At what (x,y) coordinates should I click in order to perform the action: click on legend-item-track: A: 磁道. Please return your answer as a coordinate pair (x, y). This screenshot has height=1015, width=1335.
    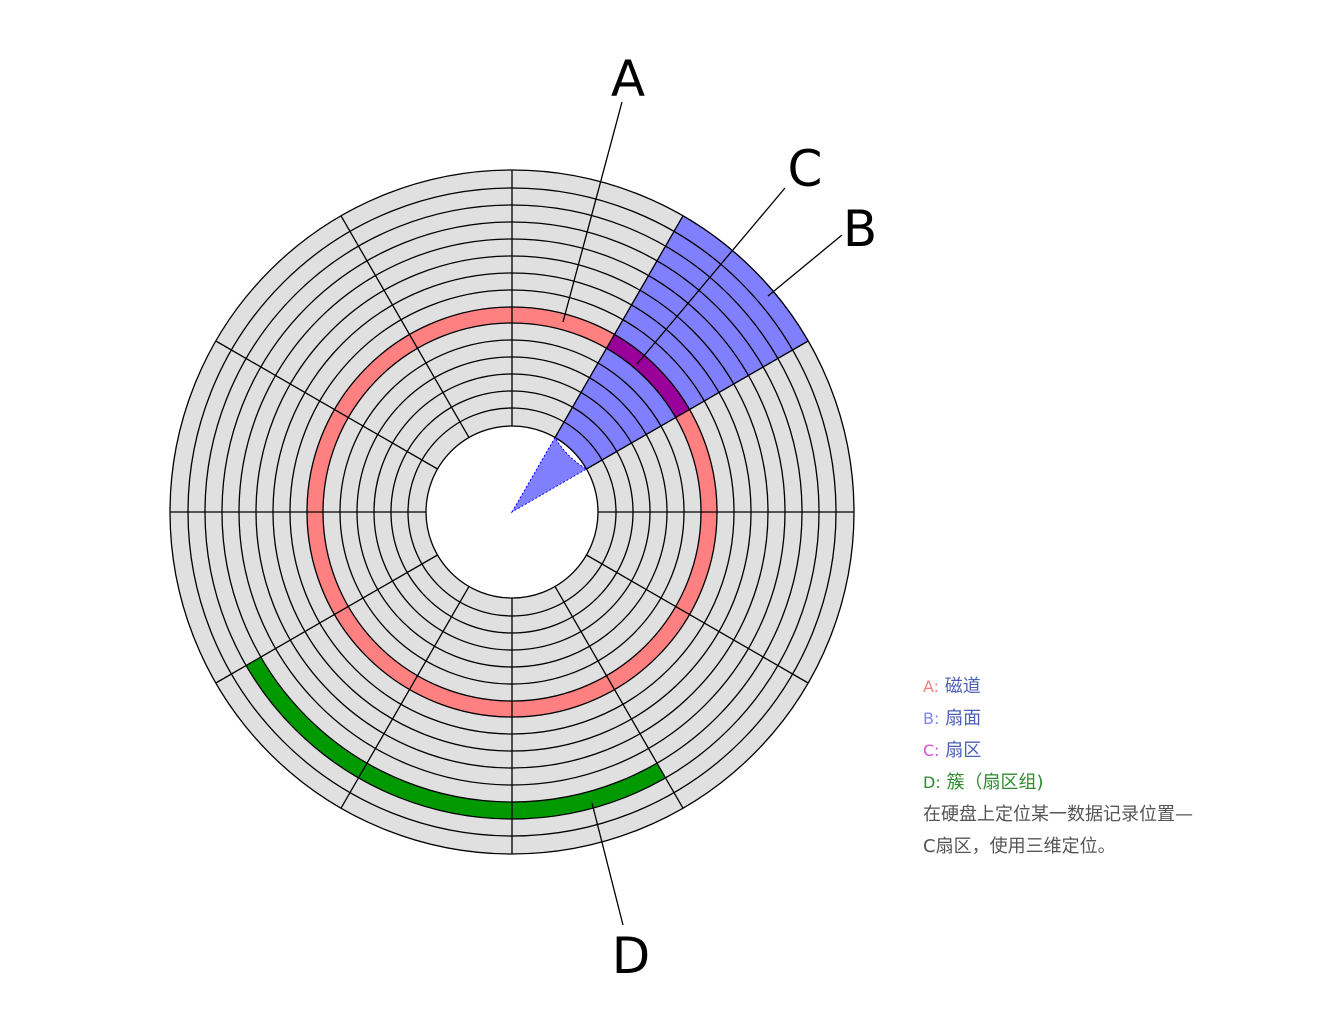
    Looking at the image, I should click on (1103, 687).